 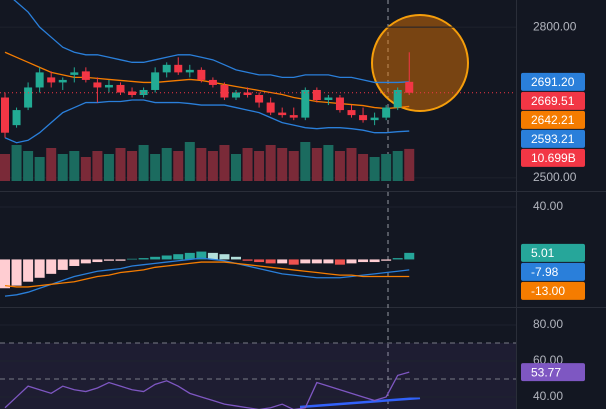 What do you see at coordinates (548, 324) in the screenshot?
I see `y-tick-label: 80.00` at bounding box center [548, 324].